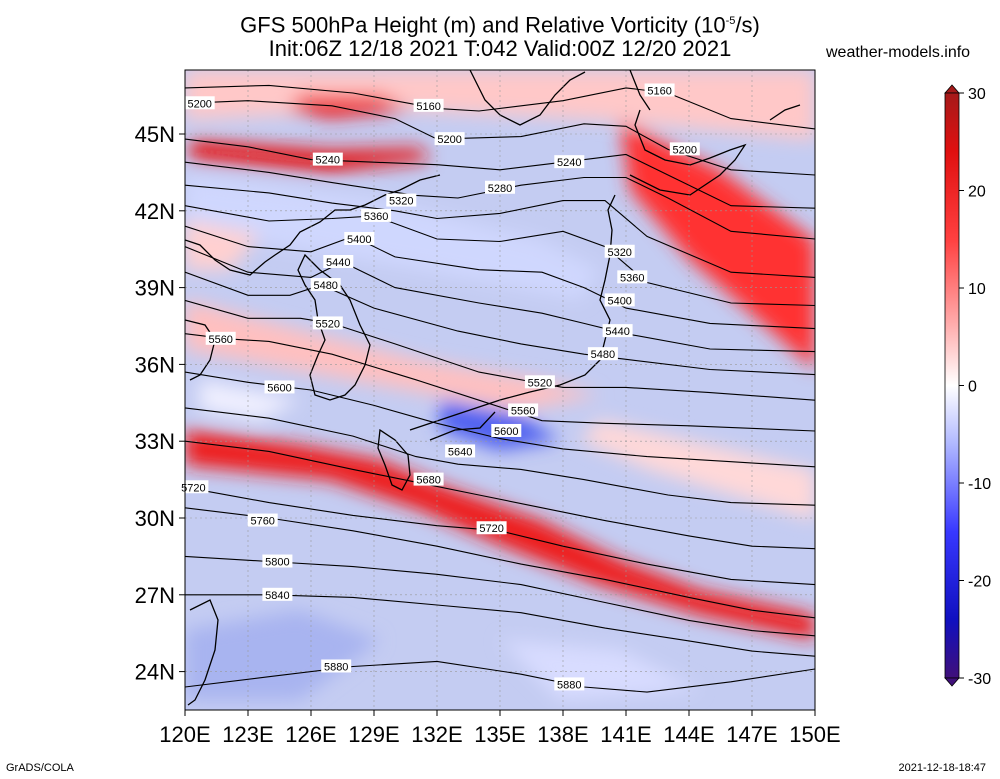  Describe the element at coordinates (155, 672) in the screenshot. I see `lat-tick-label: 24N` at that location.